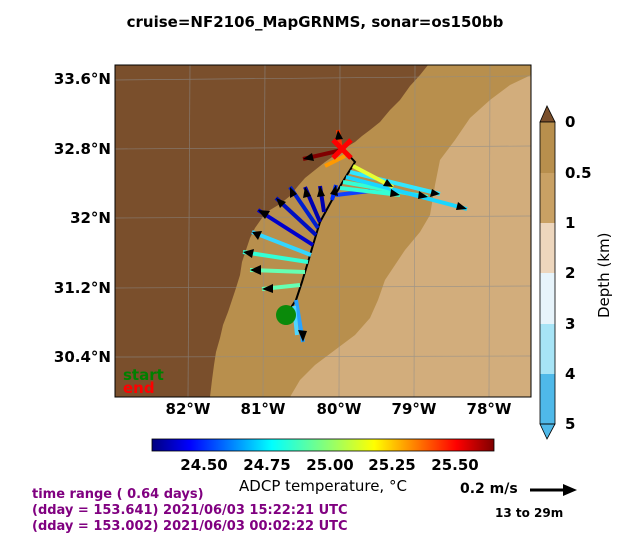  I want to click on temperature-colorbar, so click(323, 445).